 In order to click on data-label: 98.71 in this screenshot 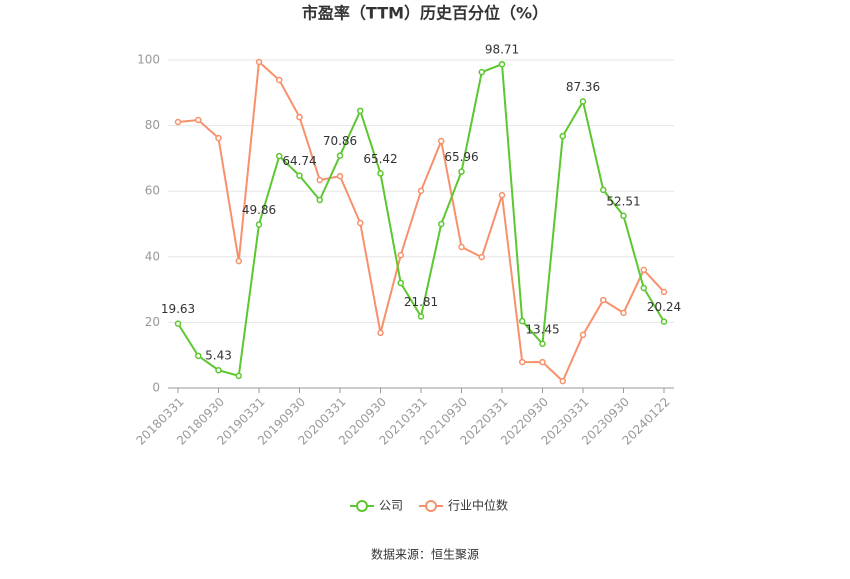, I will do `click(502, 50)`.